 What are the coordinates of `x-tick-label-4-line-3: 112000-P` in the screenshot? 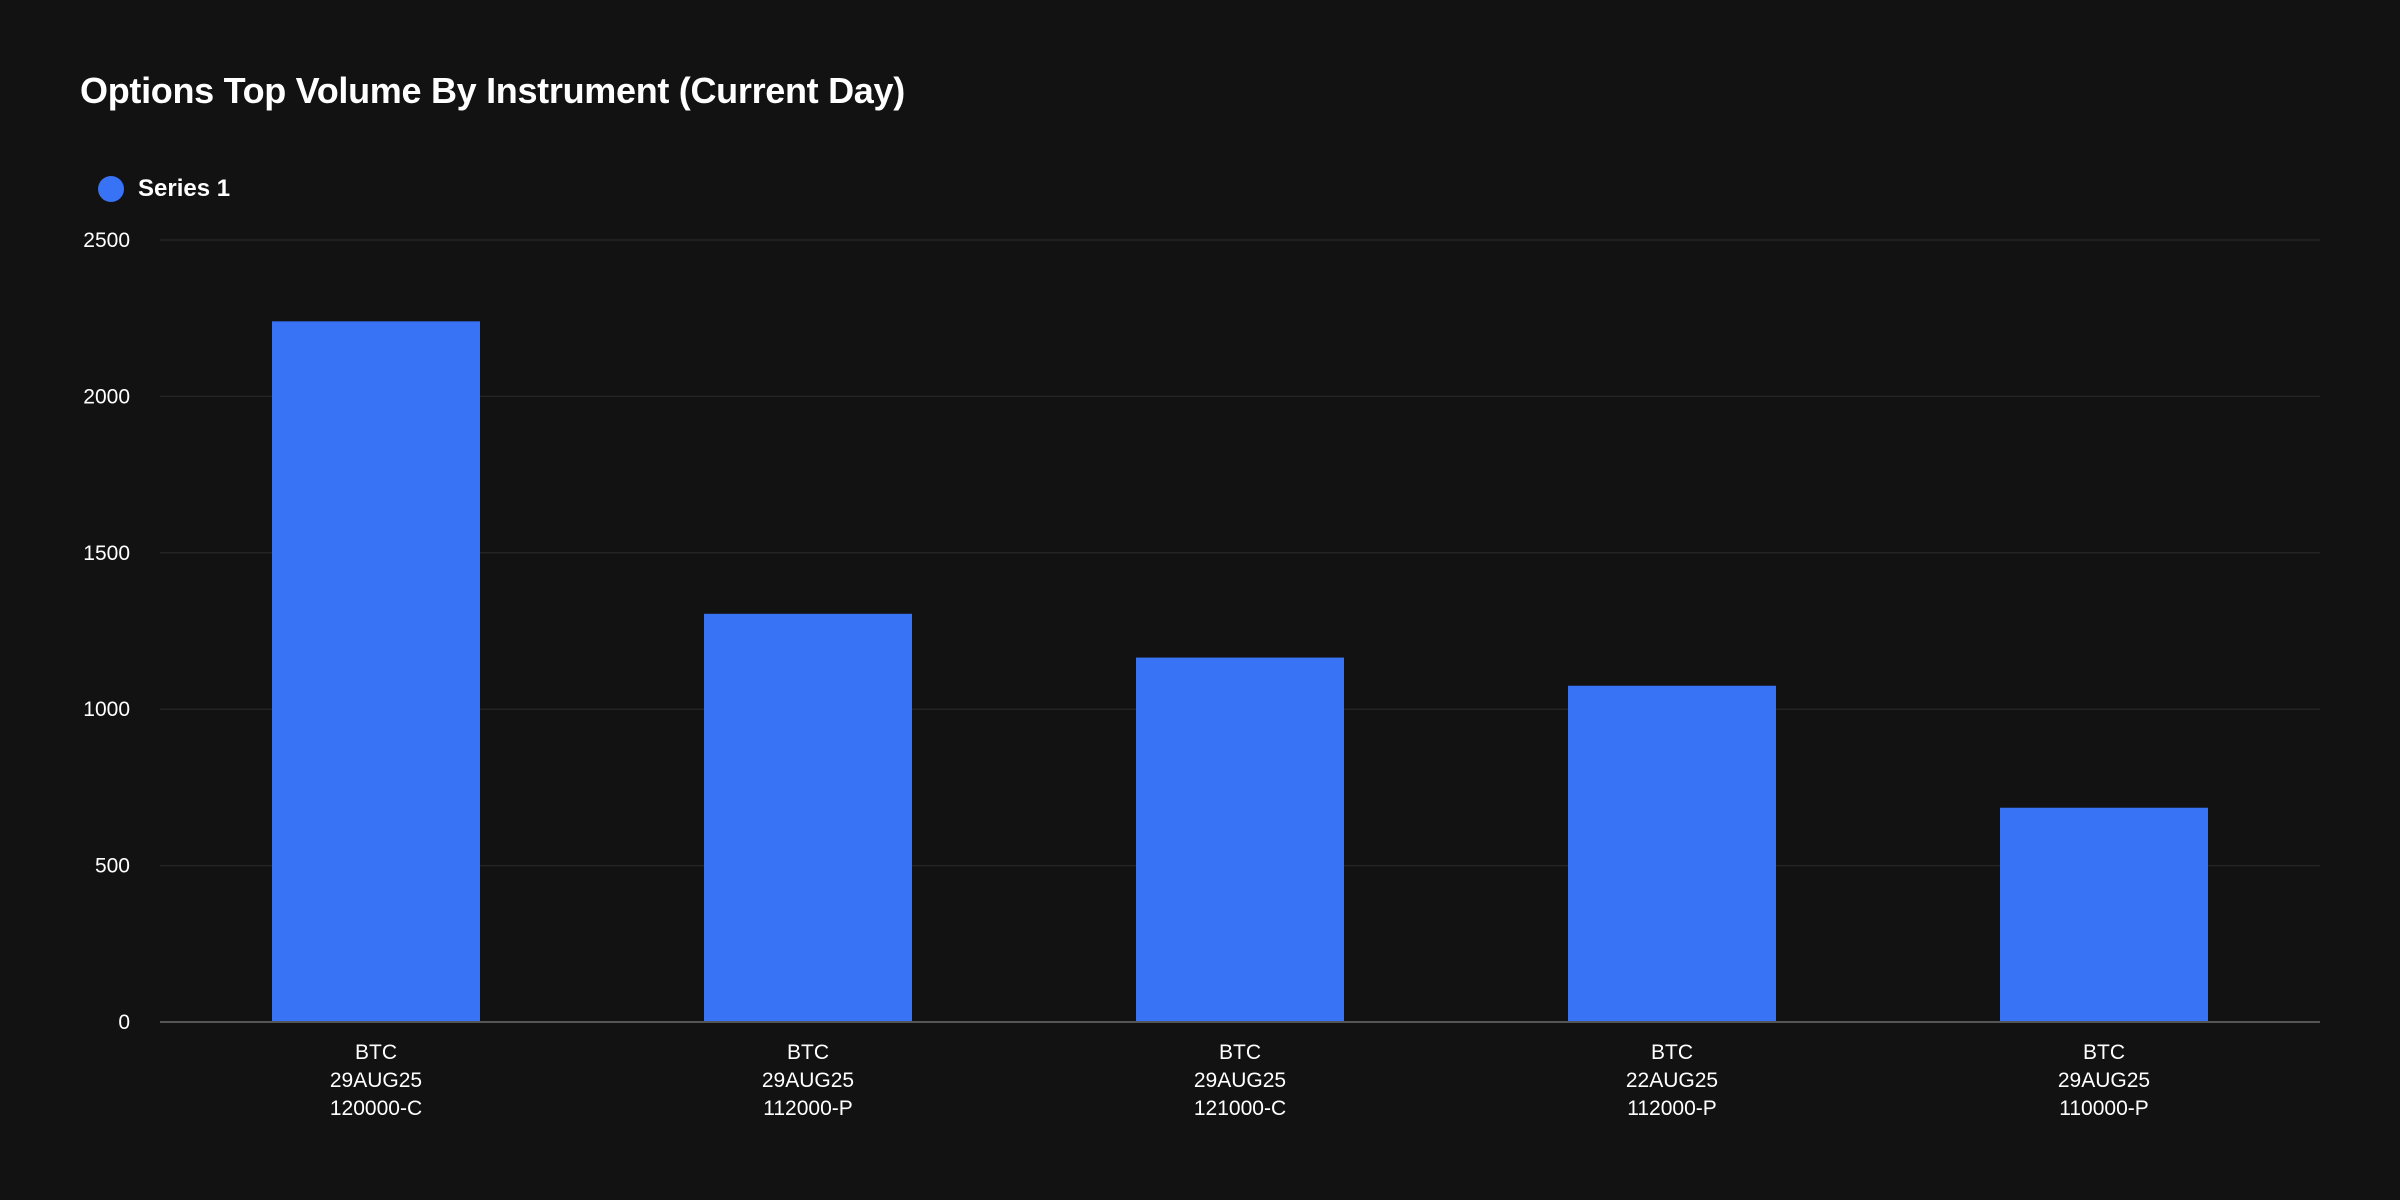 It's located at (1672, 1108).